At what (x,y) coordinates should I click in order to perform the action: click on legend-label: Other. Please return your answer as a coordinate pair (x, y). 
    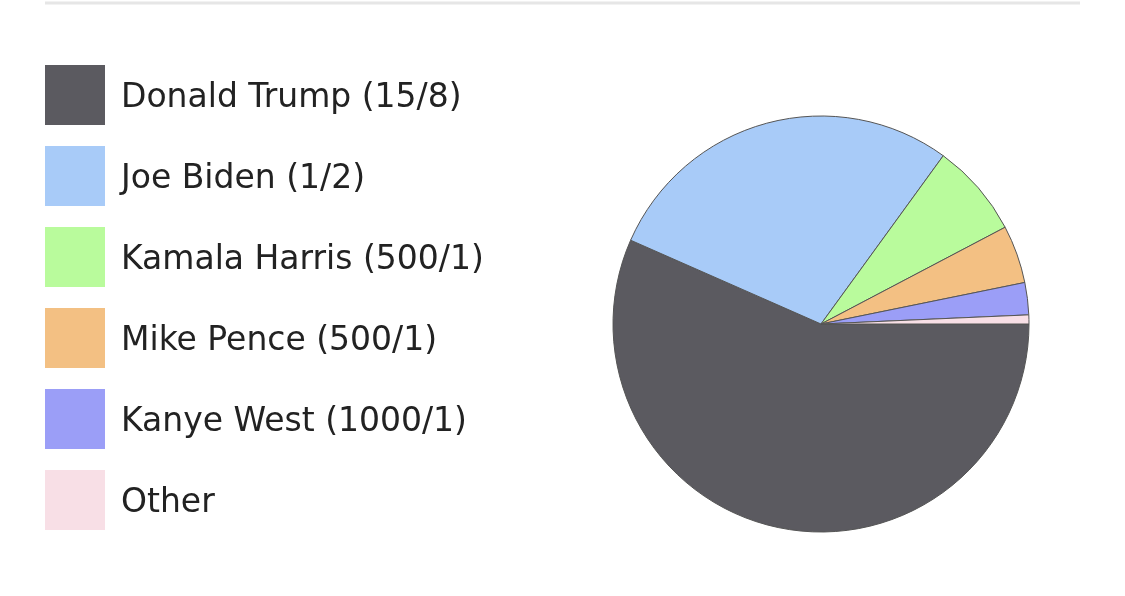
    Looking at the image, I should click on (168, 500).